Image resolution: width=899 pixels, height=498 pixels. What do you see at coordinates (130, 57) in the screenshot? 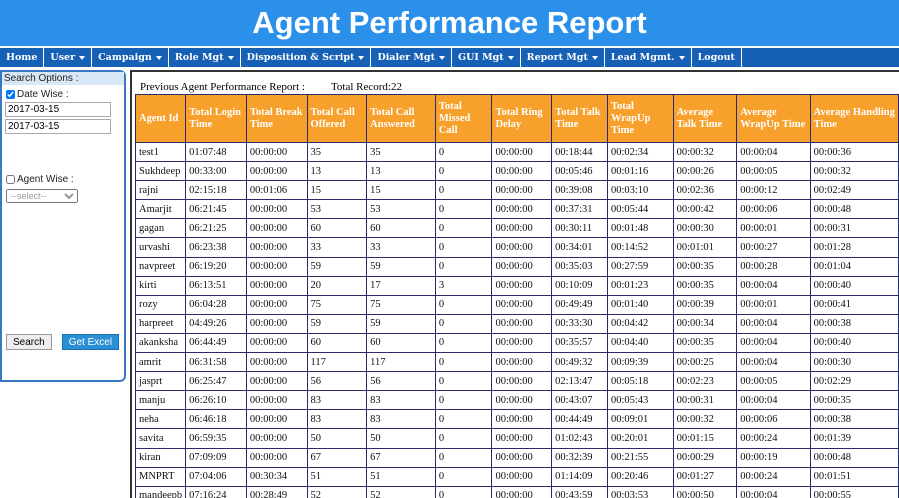
I see `nav-item: Campaign` at bounding box center [130, 57].